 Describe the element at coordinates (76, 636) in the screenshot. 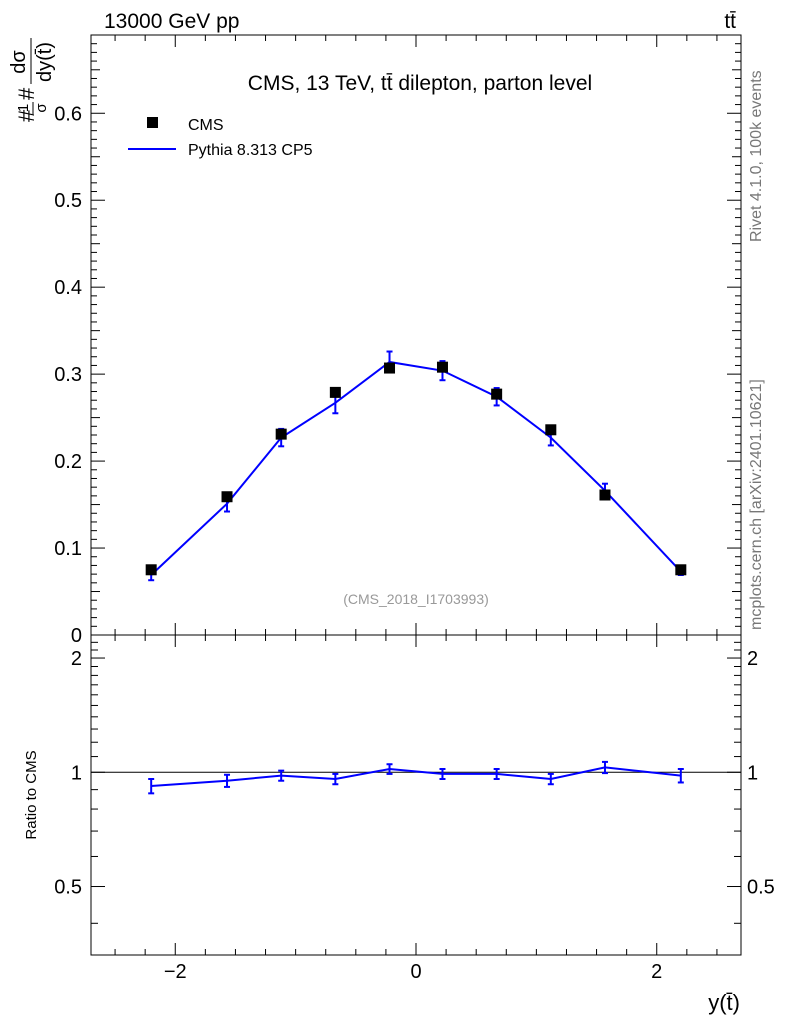

I see `y-tick-label: 0` at that location.